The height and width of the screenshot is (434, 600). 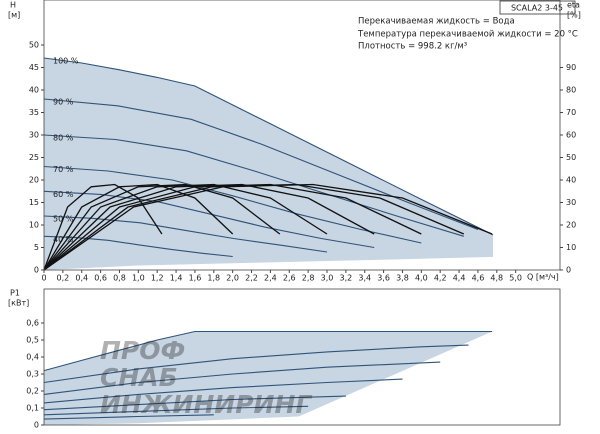 What do you see at coordinates (436, 22) in the screenshot?
I see `annotation: Перекачиваемая жидкость = Вода` at bounding box center [436, 22].